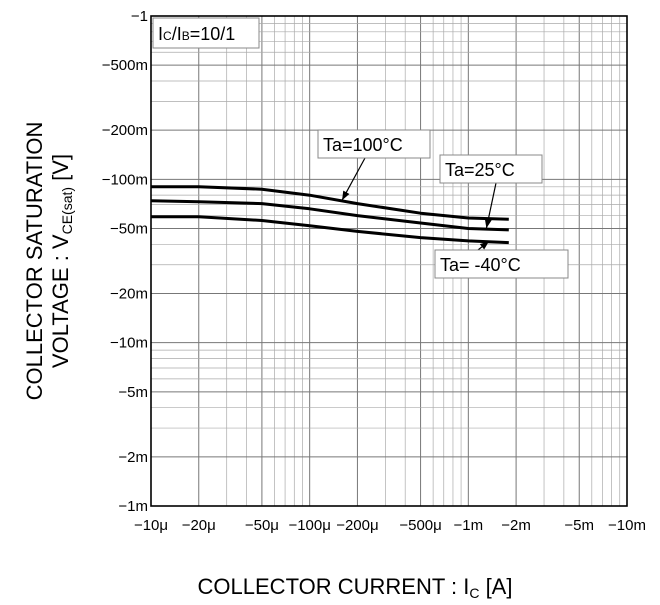  I want to click on x-tick-label: −1m, so click(469, 525).